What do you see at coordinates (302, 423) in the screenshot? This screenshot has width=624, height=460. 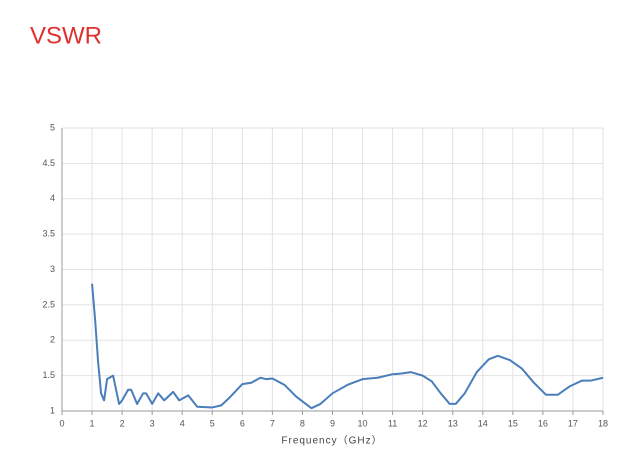 I see `x-tick-label: 8` at bounding box center [302, 423].